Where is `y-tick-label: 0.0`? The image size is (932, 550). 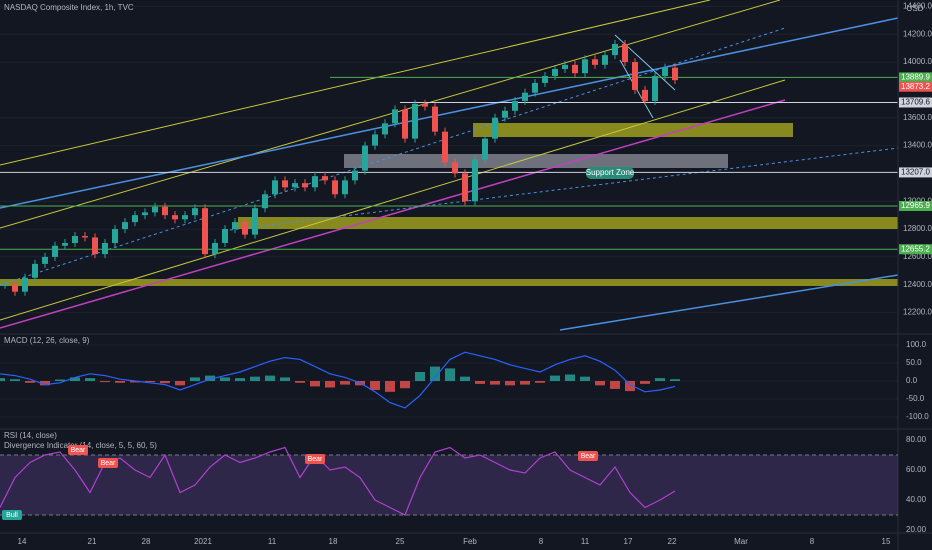 y-tick-label: 0.0 is located at coordinates (912, 380).